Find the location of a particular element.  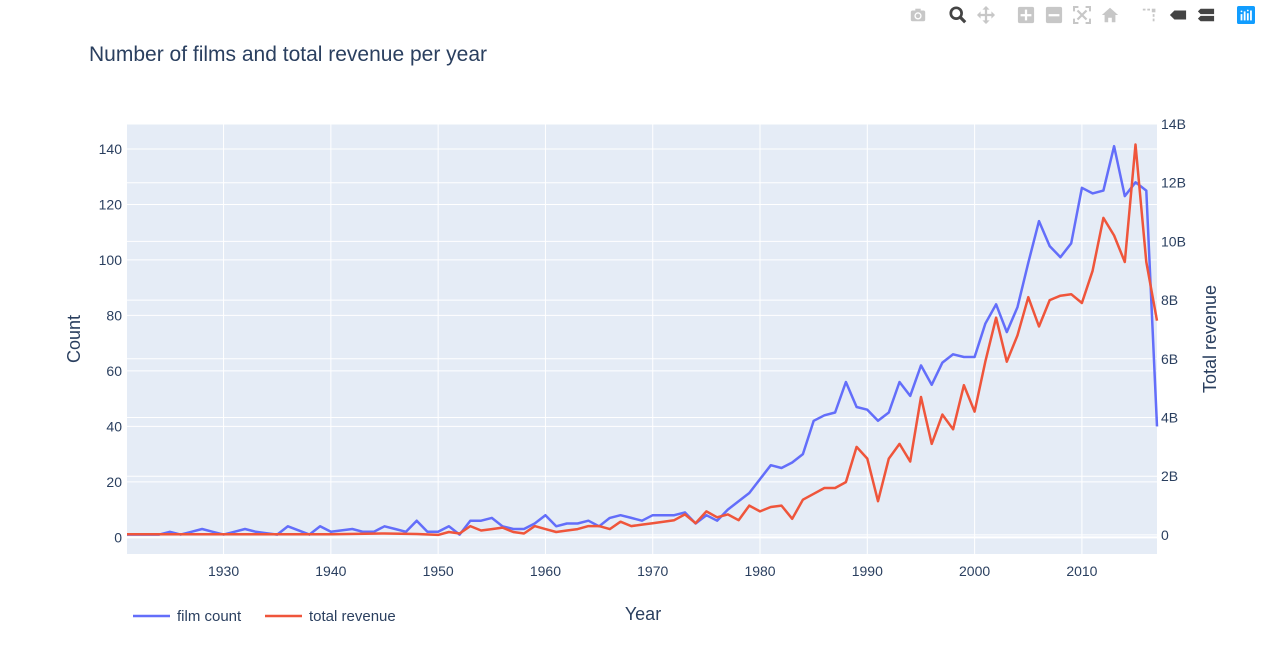

legend-item-film-count: film count is located at coordinates (187, 616).